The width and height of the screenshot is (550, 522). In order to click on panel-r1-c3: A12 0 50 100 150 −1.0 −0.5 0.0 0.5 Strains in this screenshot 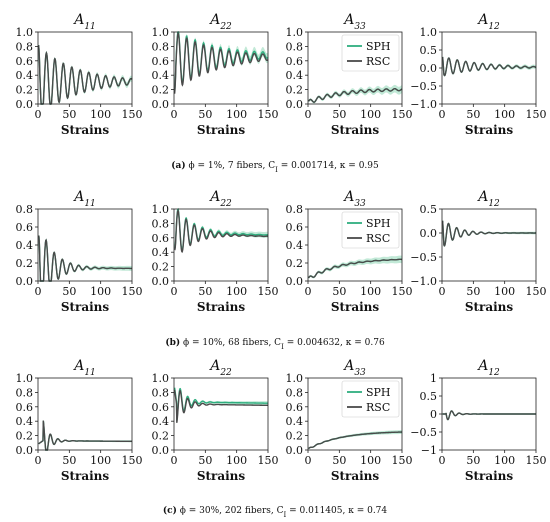, I will do `click(478, 251)`.